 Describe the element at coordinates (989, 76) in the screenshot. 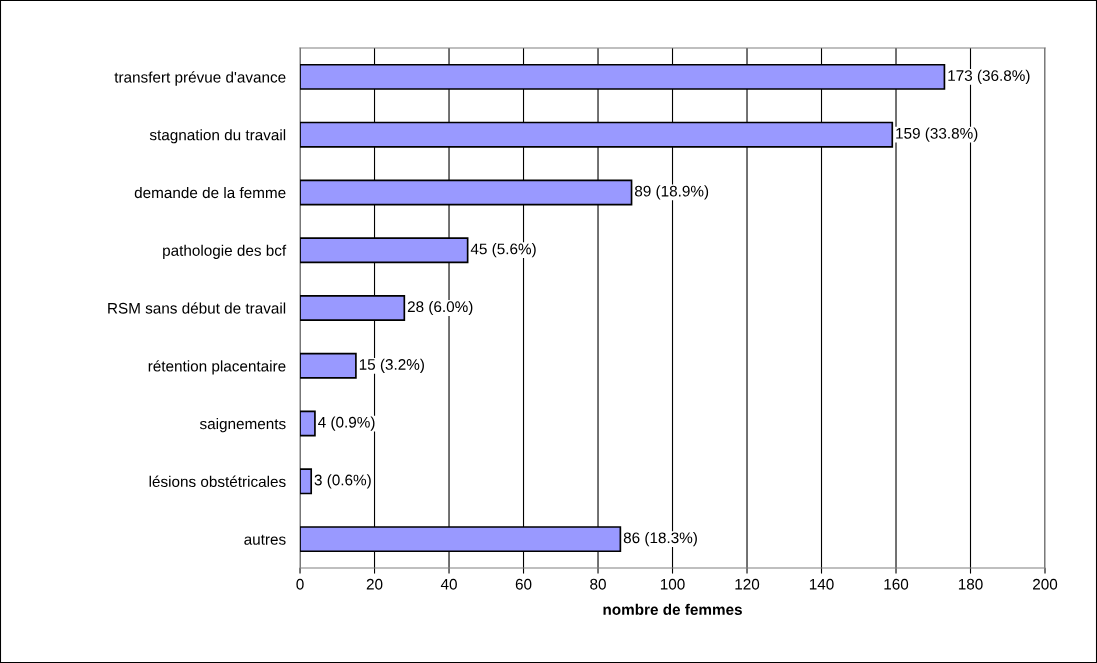

I see `data-label: 173 (36.8%)` at that location.